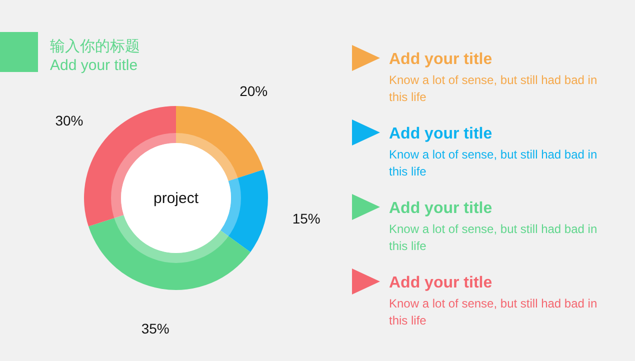 The height and width of the screenshot is (361, 635). I want to click on data-label: 30%, so click(69, 120).